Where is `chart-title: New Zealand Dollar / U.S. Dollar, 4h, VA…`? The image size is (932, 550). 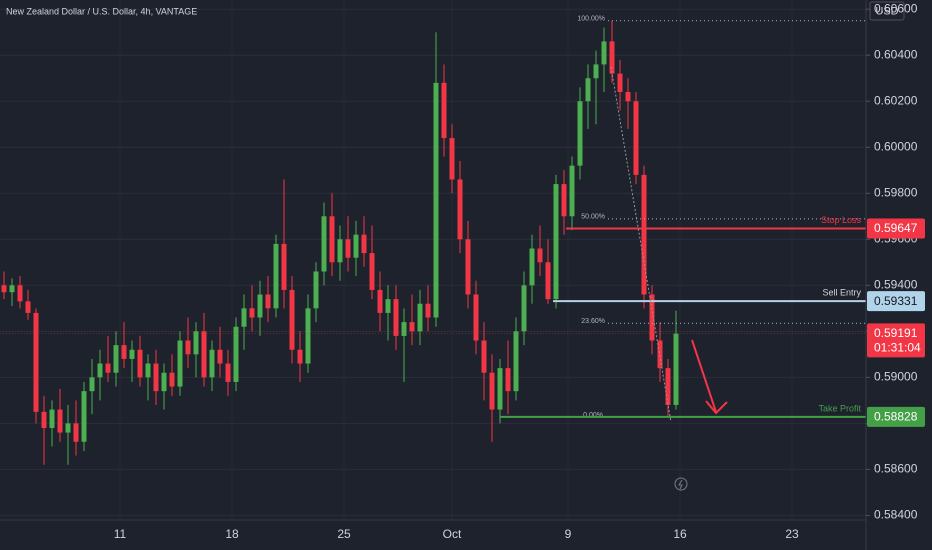
chart-title: New Zealand Dollar / U.S. Dollar, 4h, VA… is located at coordinates (101, 11).